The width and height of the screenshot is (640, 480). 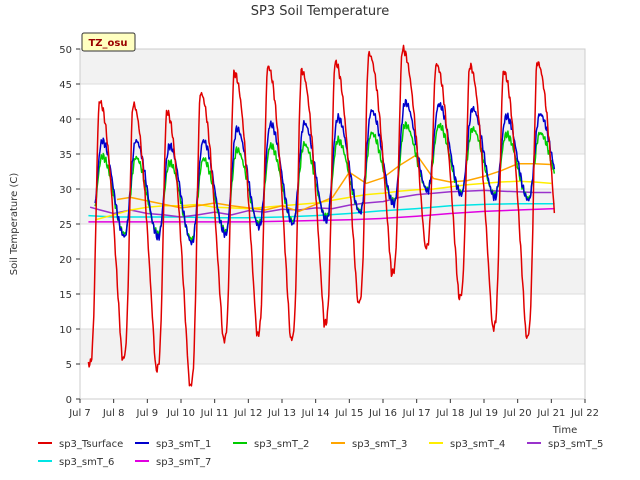 I want to click on legend-label: sp3_smT_6, so click(x=86, y=462).